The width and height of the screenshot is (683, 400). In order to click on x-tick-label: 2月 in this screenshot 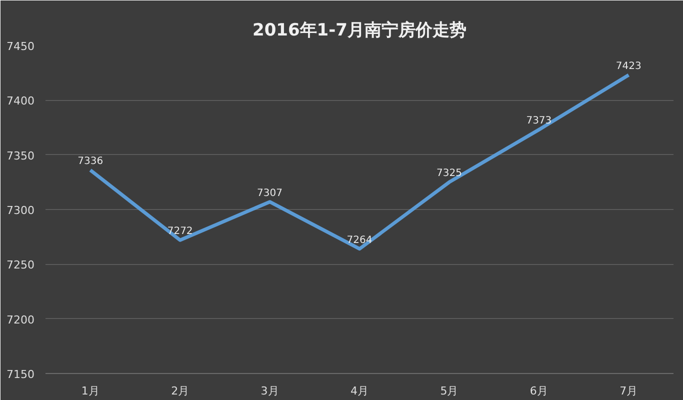, I will do `click(180, 391)`.